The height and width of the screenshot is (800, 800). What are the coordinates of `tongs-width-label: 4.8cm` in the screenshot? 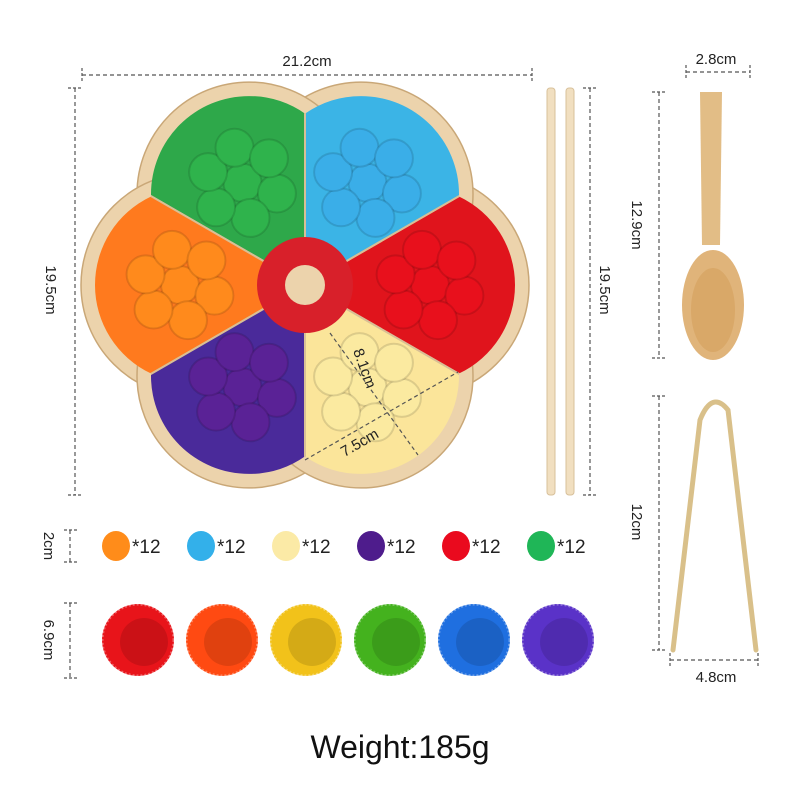 It's located at (716, 677).